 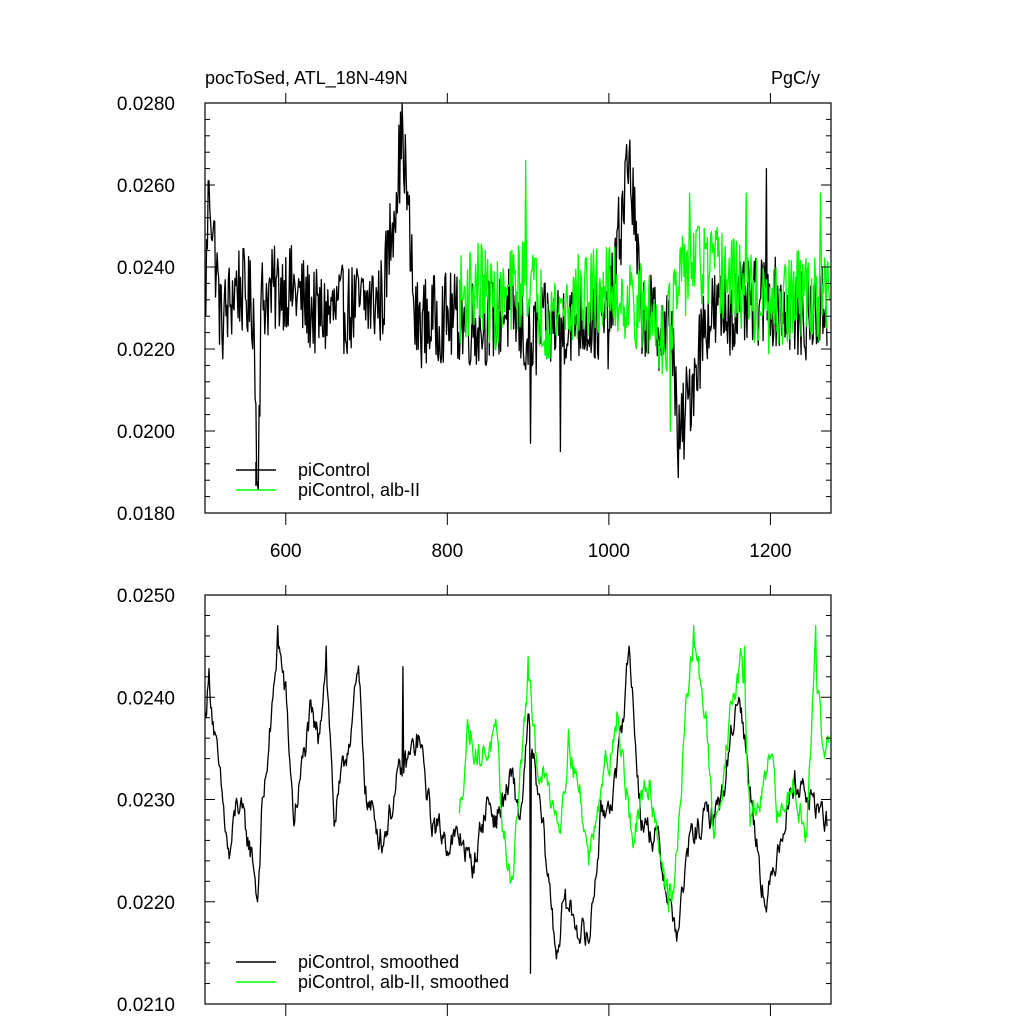 I want to click on bottom-ytick-label: 0.0240, so click(x=146, y=698).